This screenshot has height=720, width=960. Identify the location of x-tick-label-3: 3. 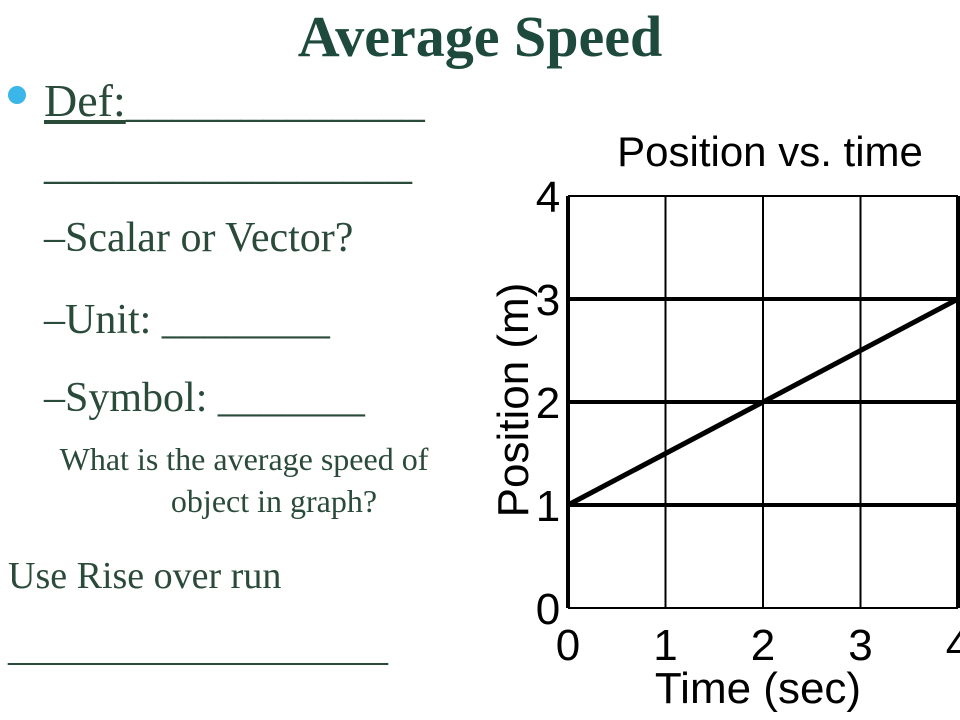
(860, 645).